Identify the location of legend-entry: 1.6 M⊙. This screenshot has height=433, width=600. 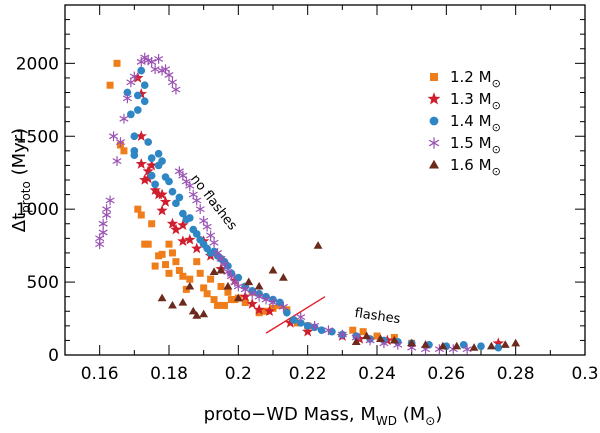
(475, 167).